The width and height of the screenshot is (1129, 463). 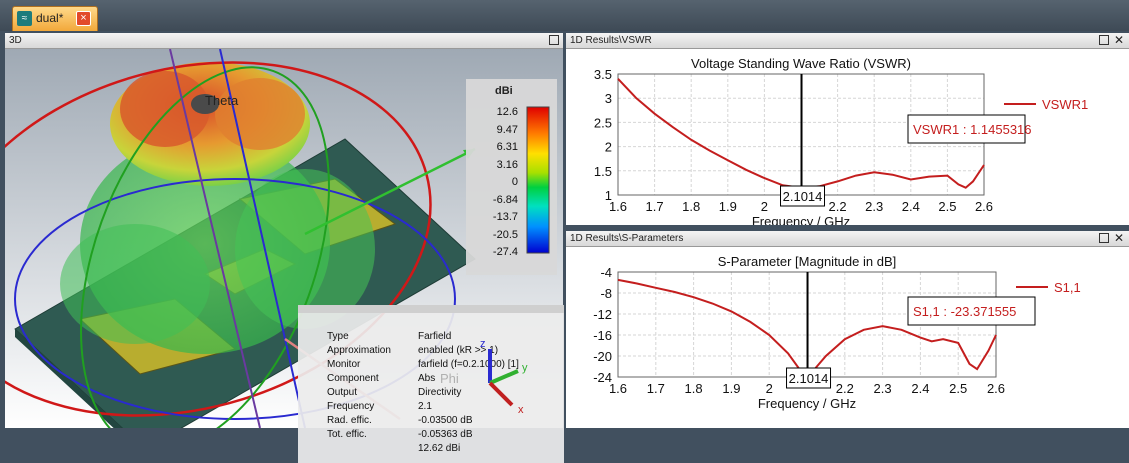 I want to click on scale-tick: 0, so click(x=515, y=182).